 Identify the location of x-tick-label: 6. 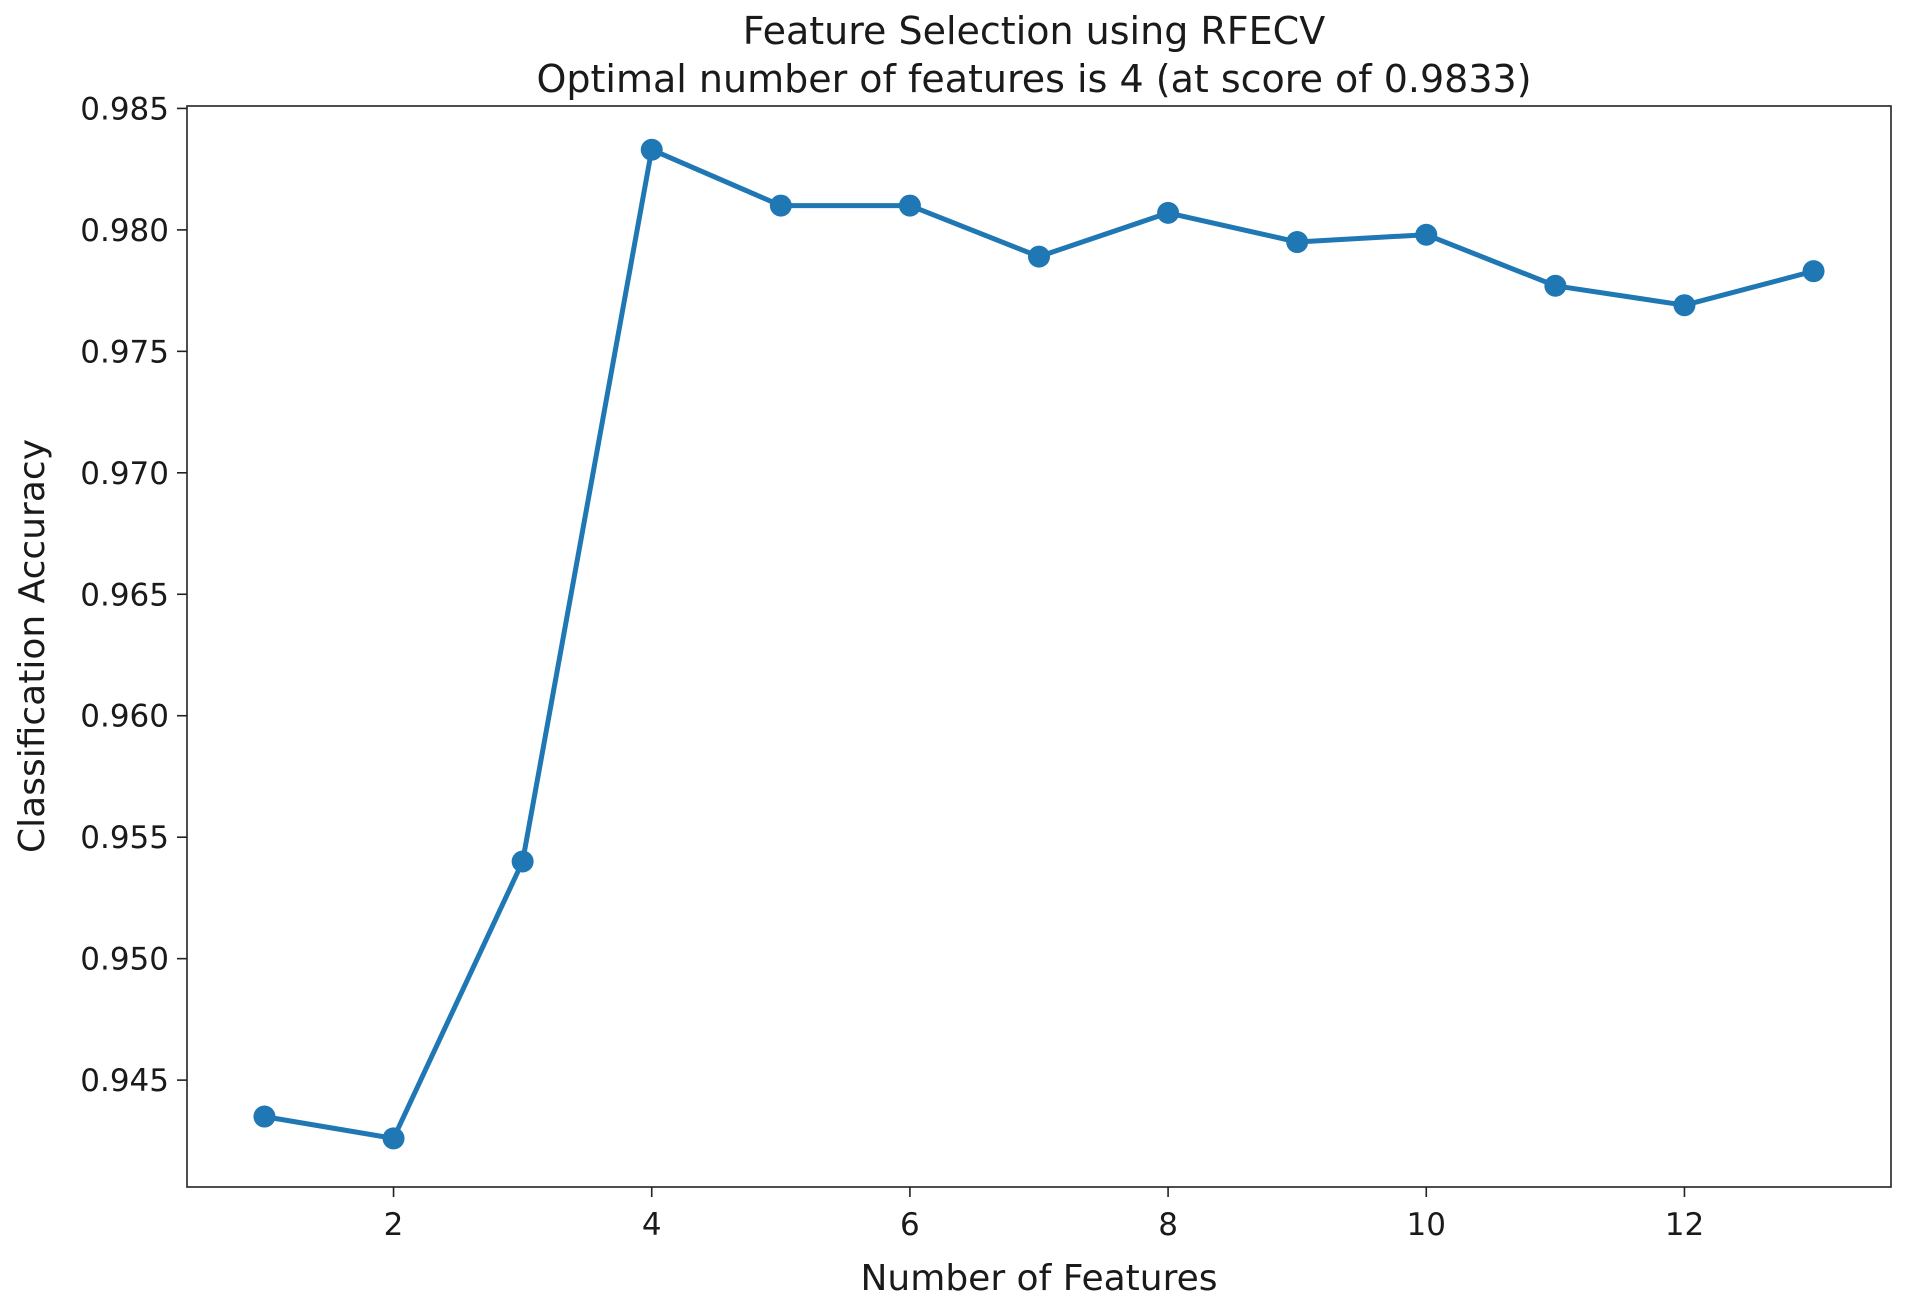
(910, 1225).